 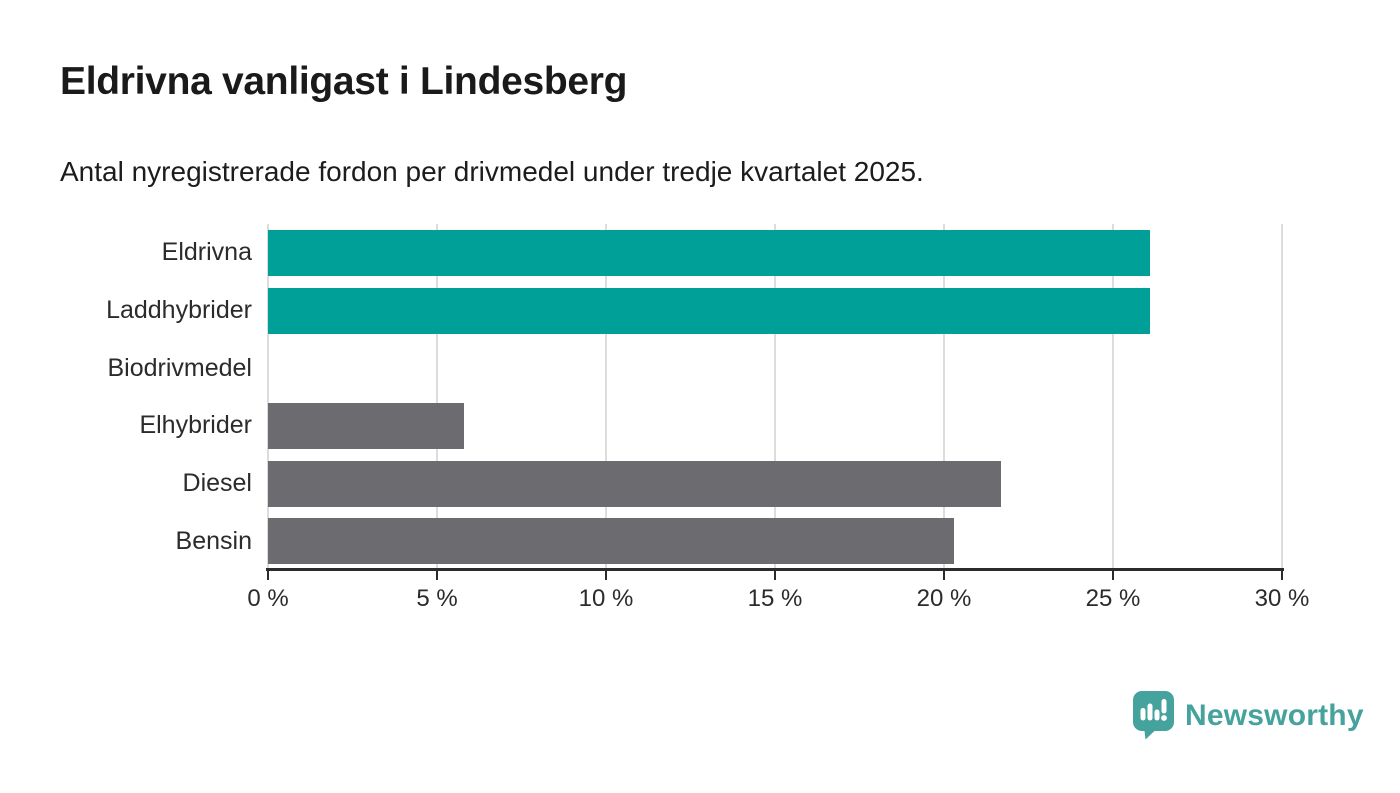 I want to click on category-label-elhybrider: Elhybrider, so click(x=195, y=425).